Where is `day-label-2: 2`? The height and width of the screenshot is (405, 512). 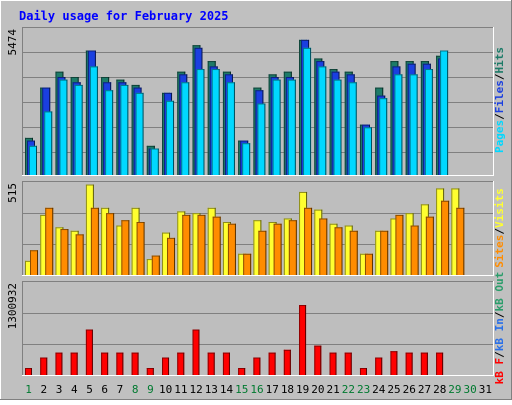 day-label-2: 2 is located at coordinates (44, 389).